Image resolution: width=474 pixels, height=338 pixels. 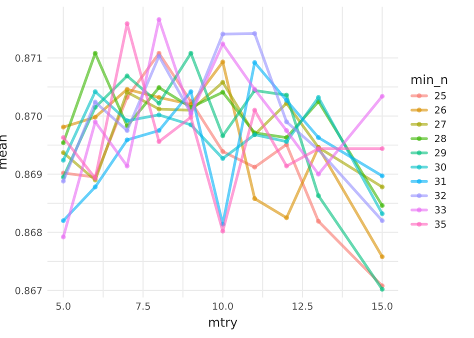 I want to click on legend-title: min_n, so click(x=430, y=80).